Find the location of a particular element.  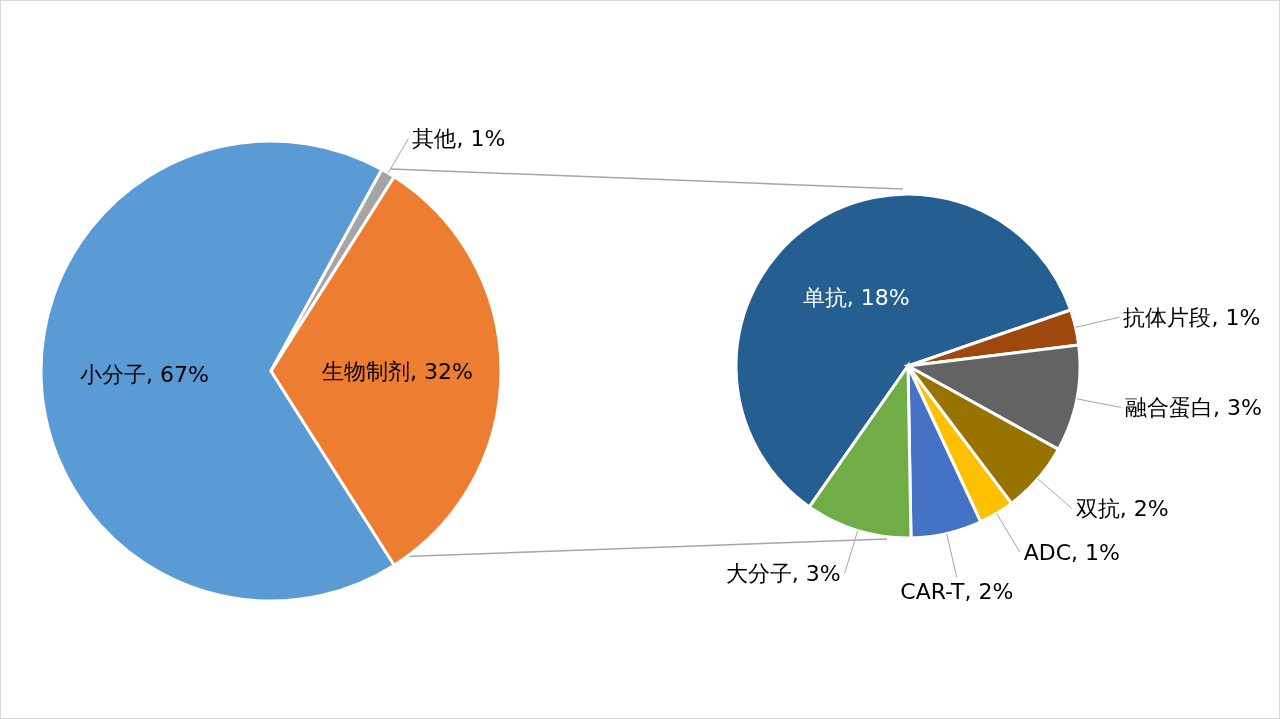

slice-label: CAR-T, 2% is located at coordinates (957, 591).